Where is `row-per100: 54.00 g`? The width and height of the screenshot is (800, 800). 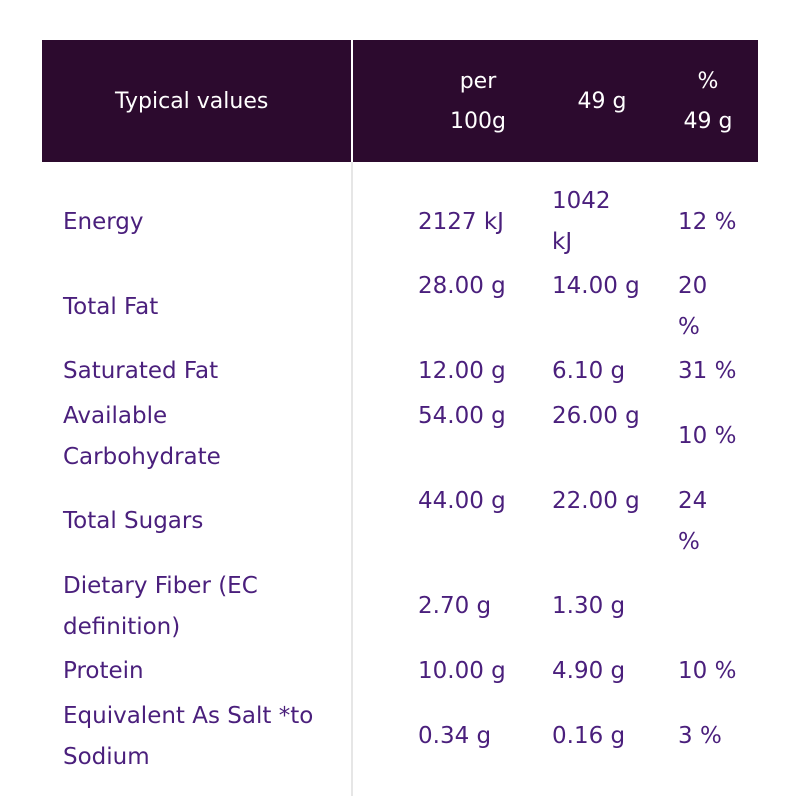
row-per100: 54.00 g is located at coordinates (462, 416).